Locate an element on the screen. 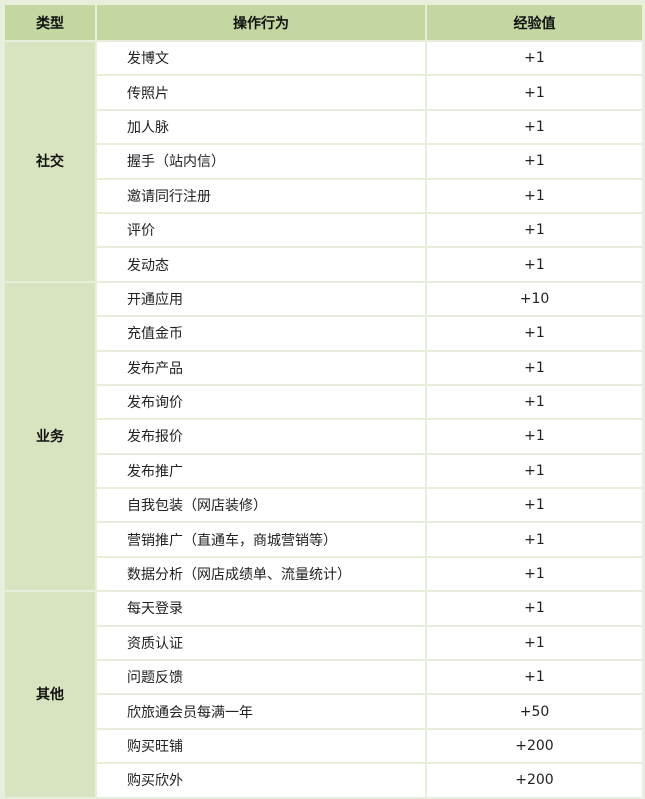  category-cell: 业务 is located at coordinates (50, 436).